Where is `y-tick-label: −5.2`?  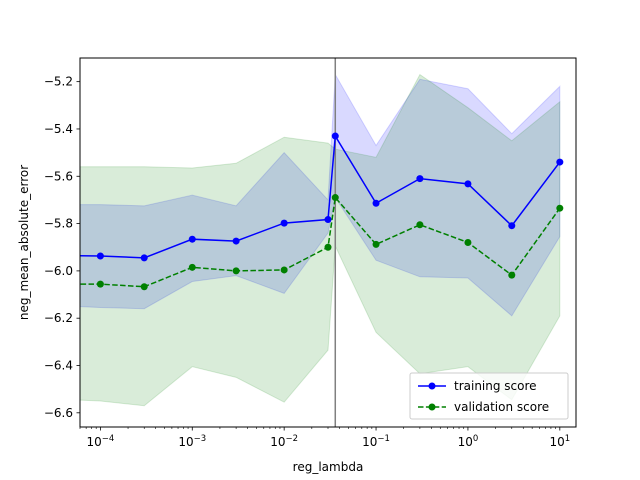
y-tick-label: −5.2 is located at coordinates (58, 82).